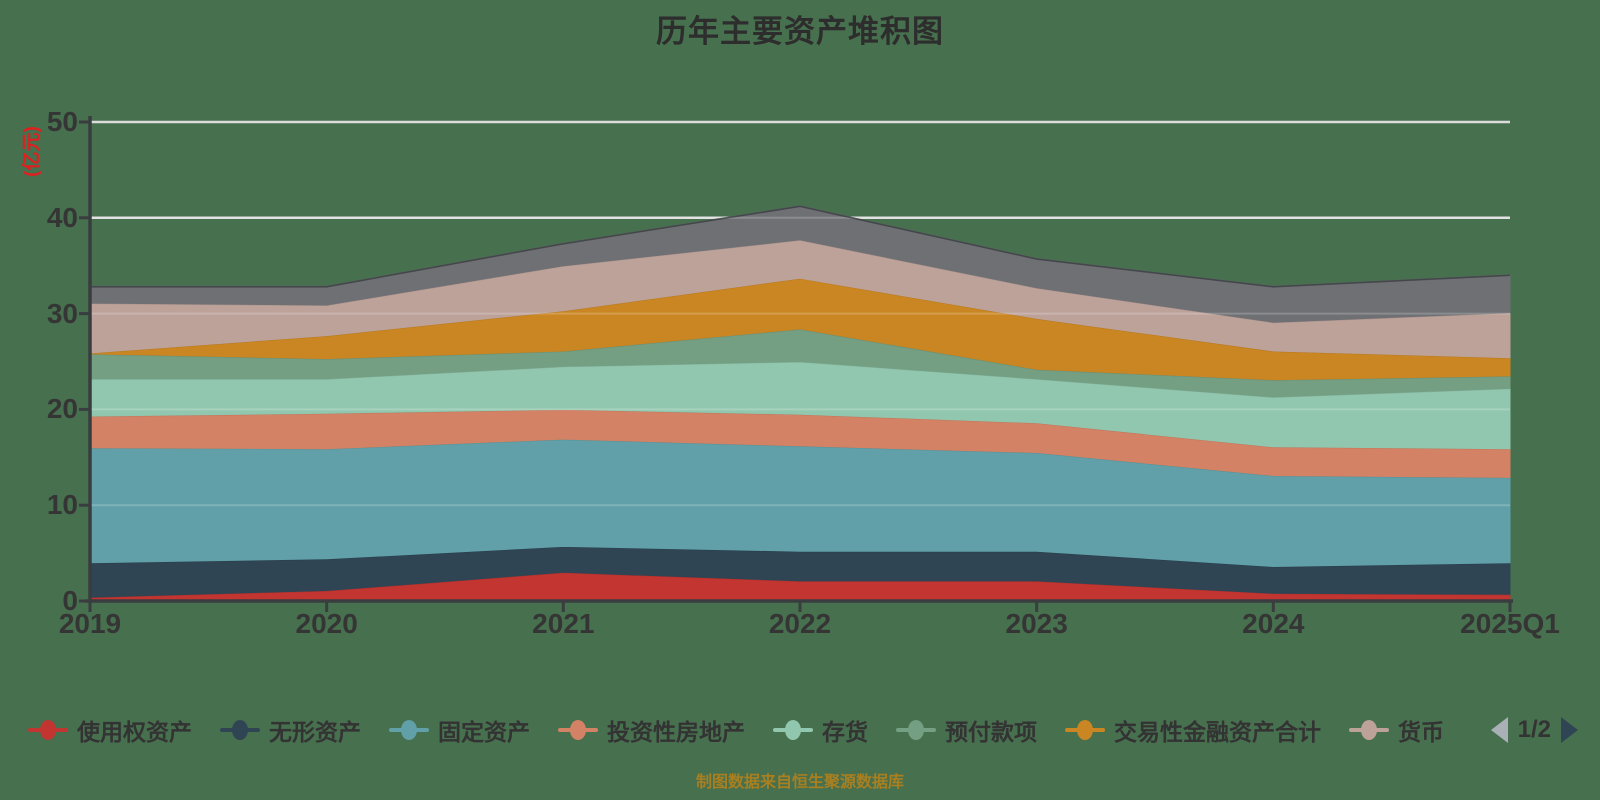  What do you see at coordinates (800, 31) in the screenshot?
I see `chart-title: 历年主要资产堆积图` at bounding box center [800, 31].